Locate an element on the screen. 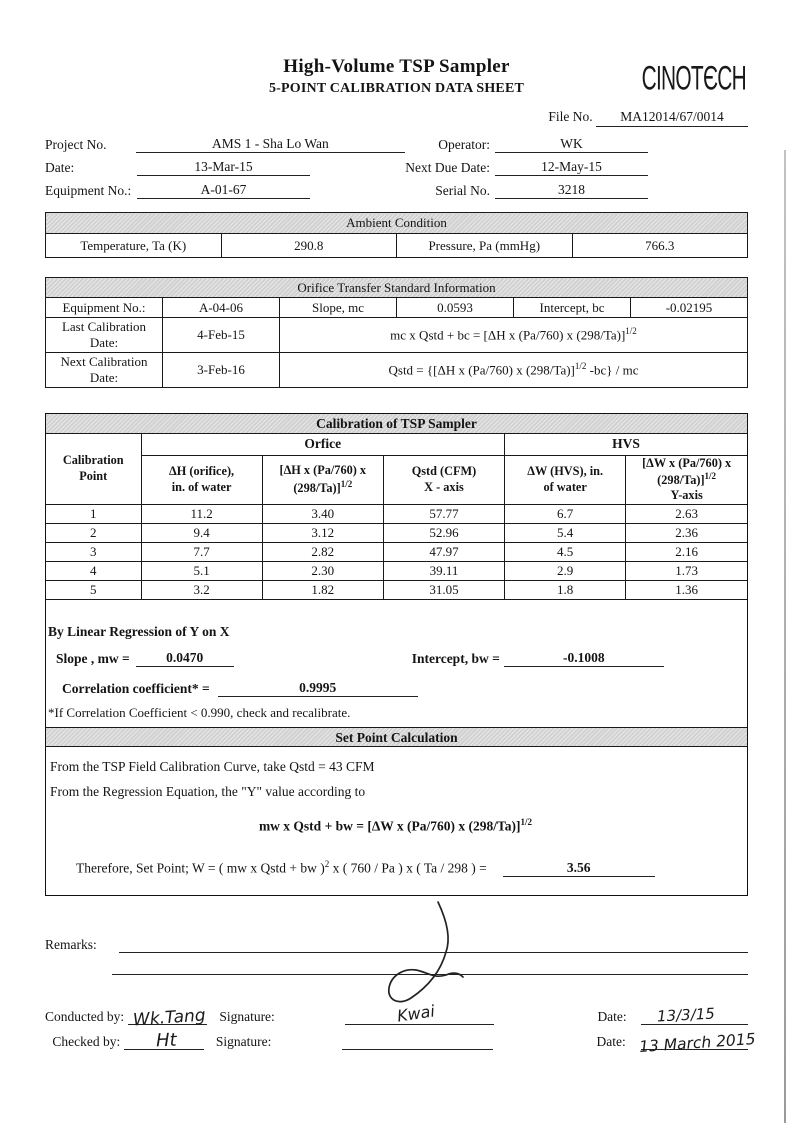 This screenshot has height=1123, width=794. col-dh-formula: [ΔH x (Pa/760) x (298/Ta)]1/2 is located at coordinates (322, 479).